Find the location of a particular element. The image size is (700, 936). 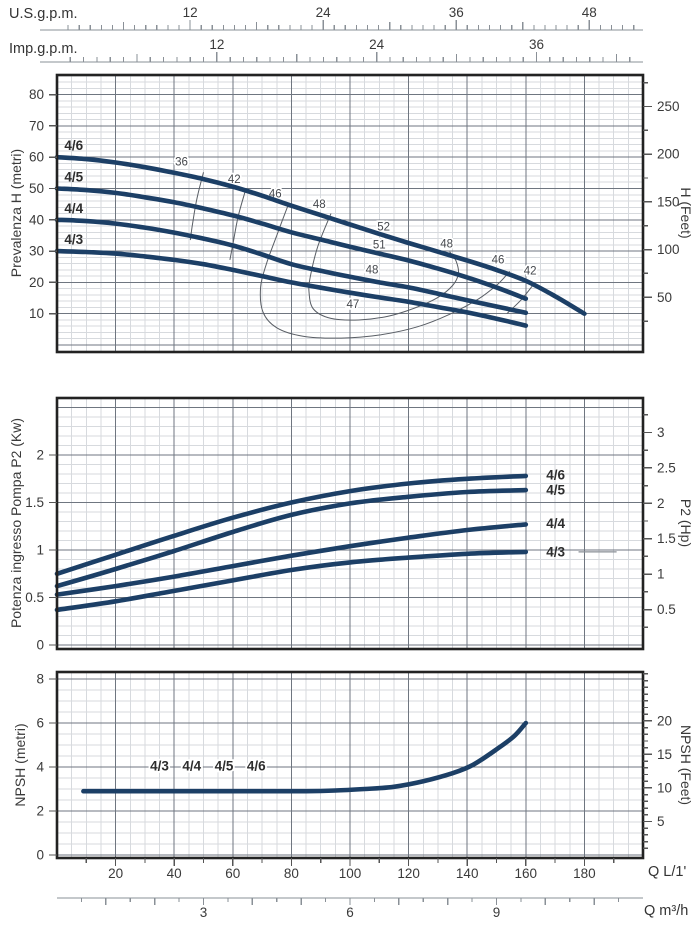

lpm-tick-80: 80 is located at coordinates (291, 873).